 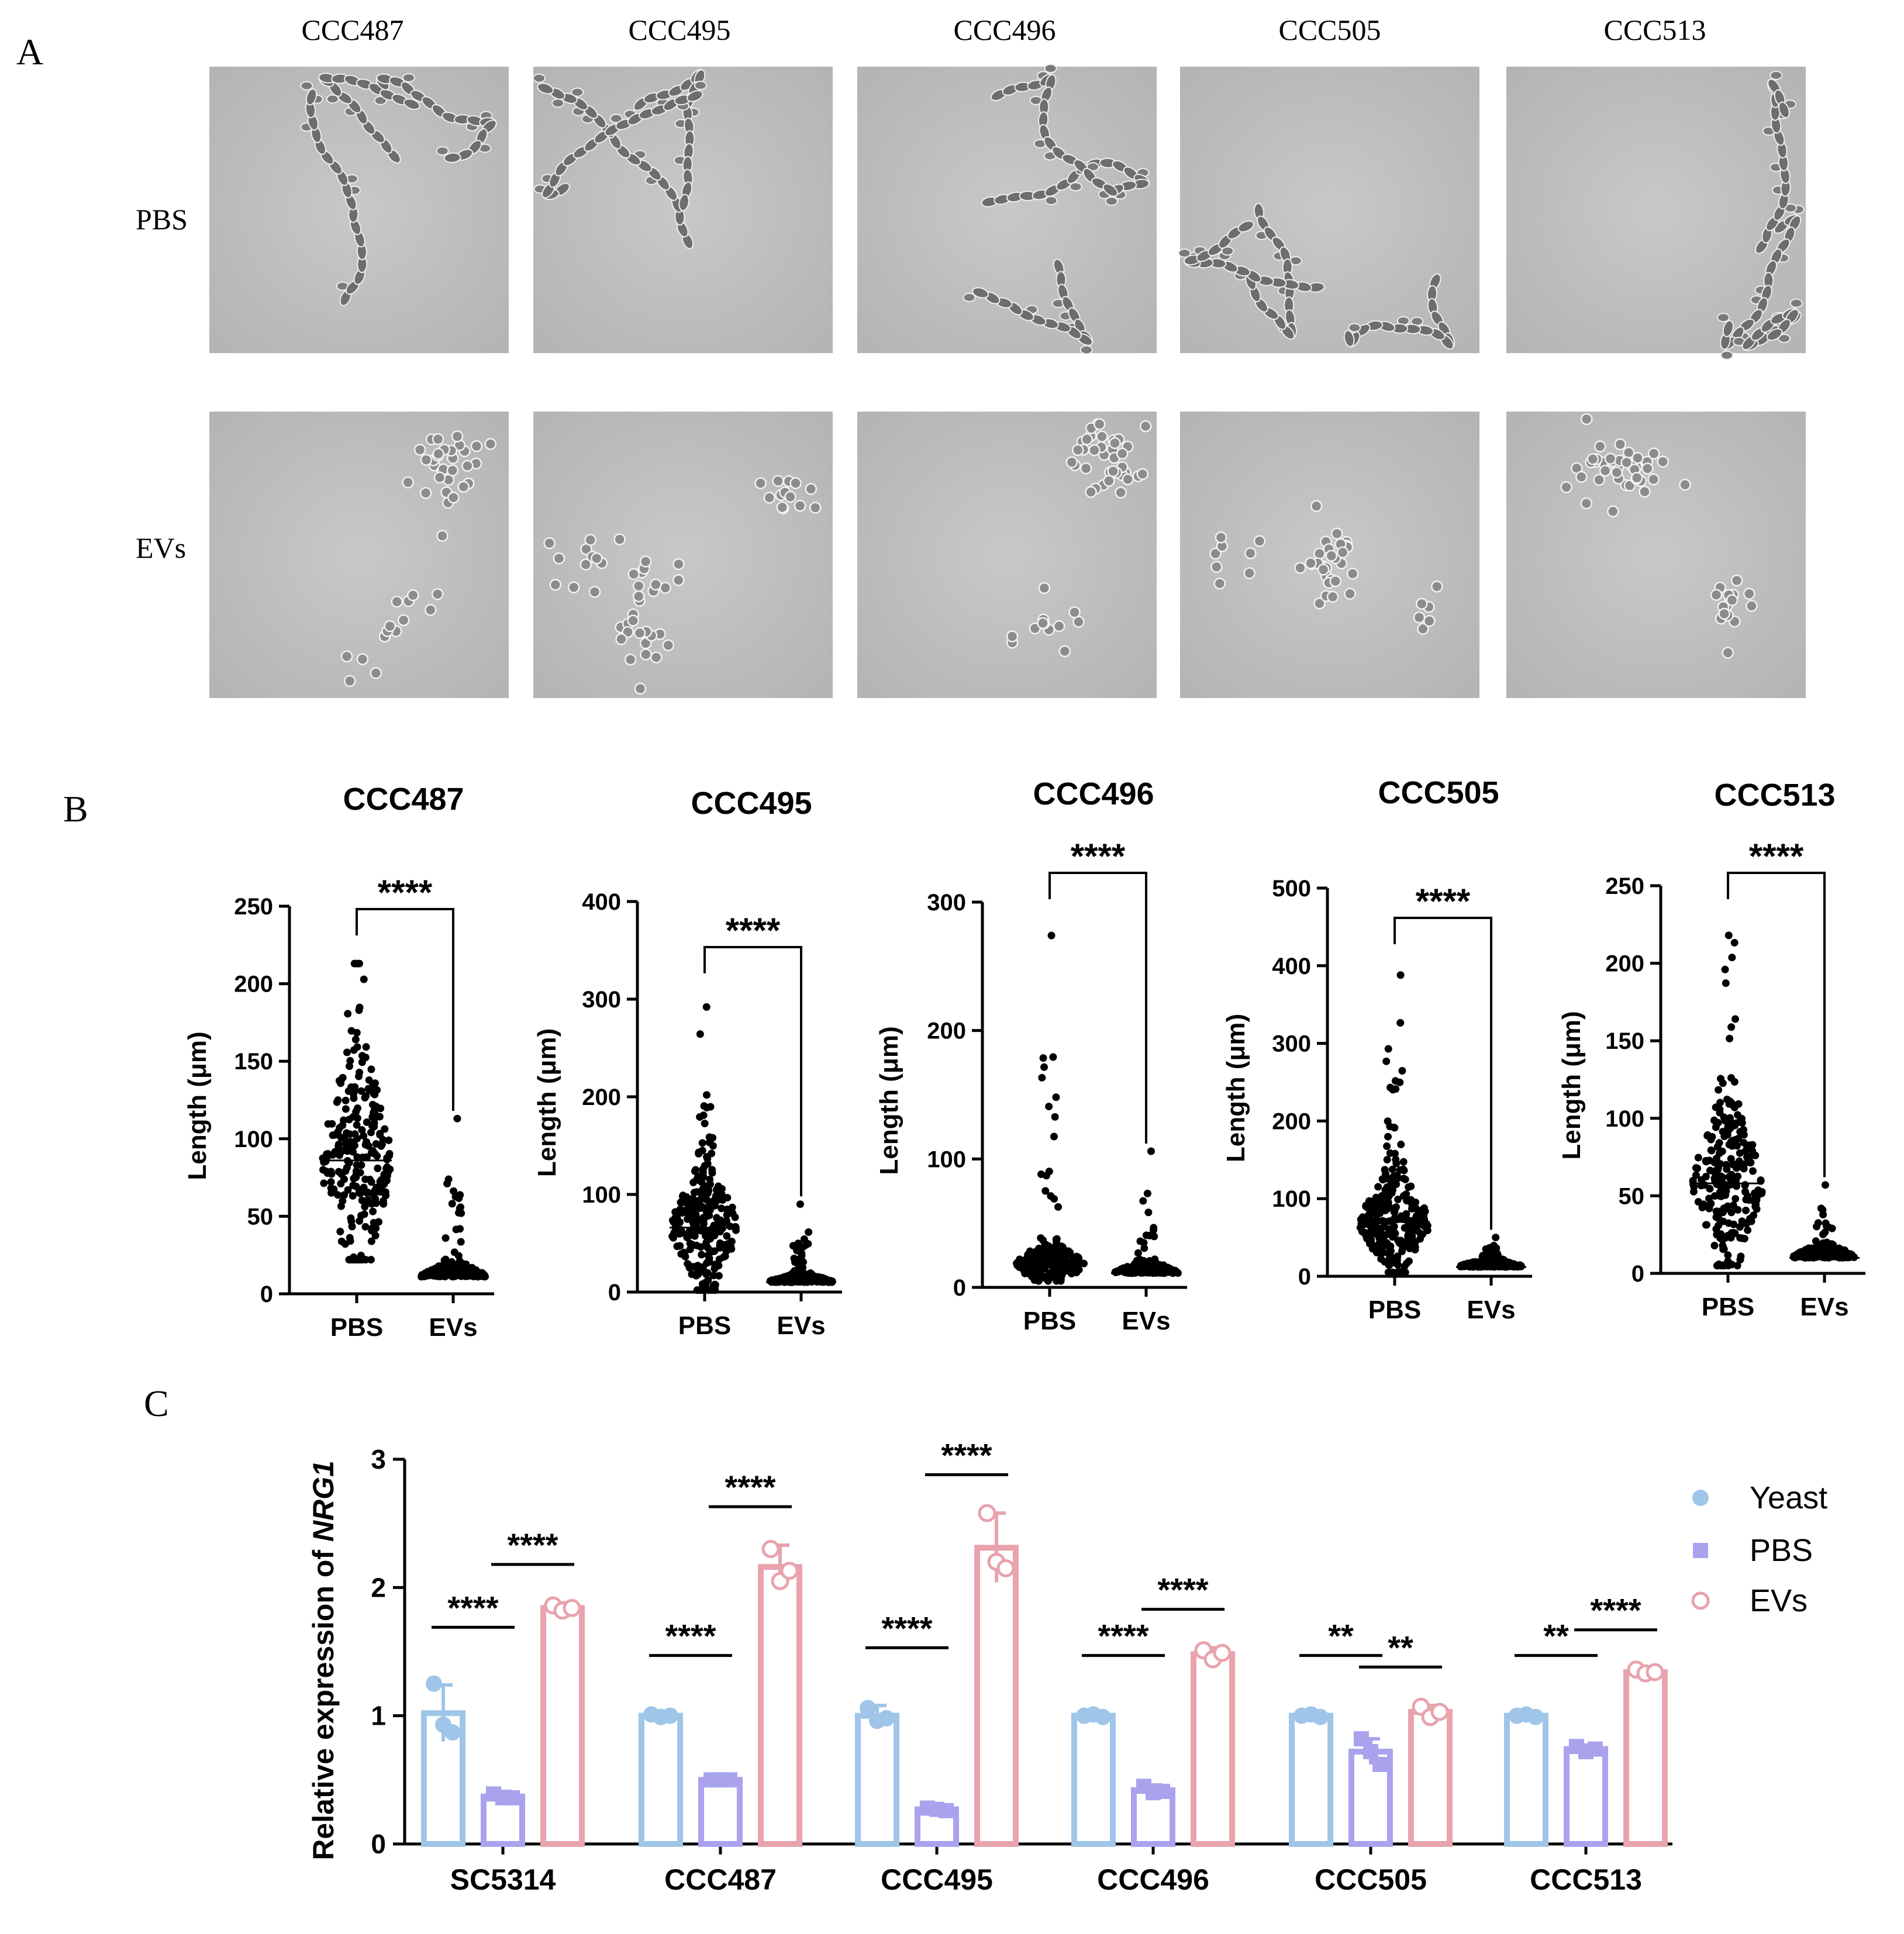 I want to click on legend: Yeast PBS EVs, so click(x=1759, y=1549).